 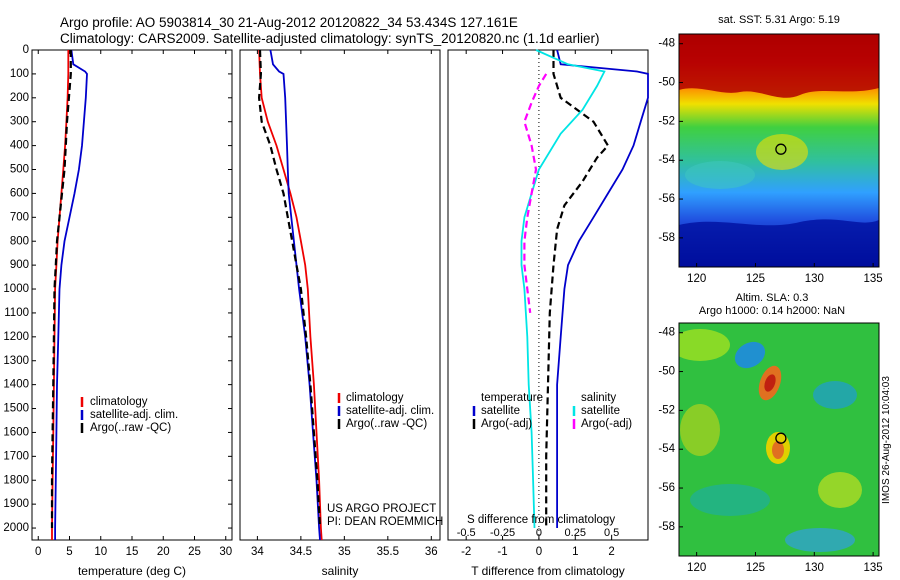 I want to click on y-tick-label: 1400, so click(x=16, y=385).